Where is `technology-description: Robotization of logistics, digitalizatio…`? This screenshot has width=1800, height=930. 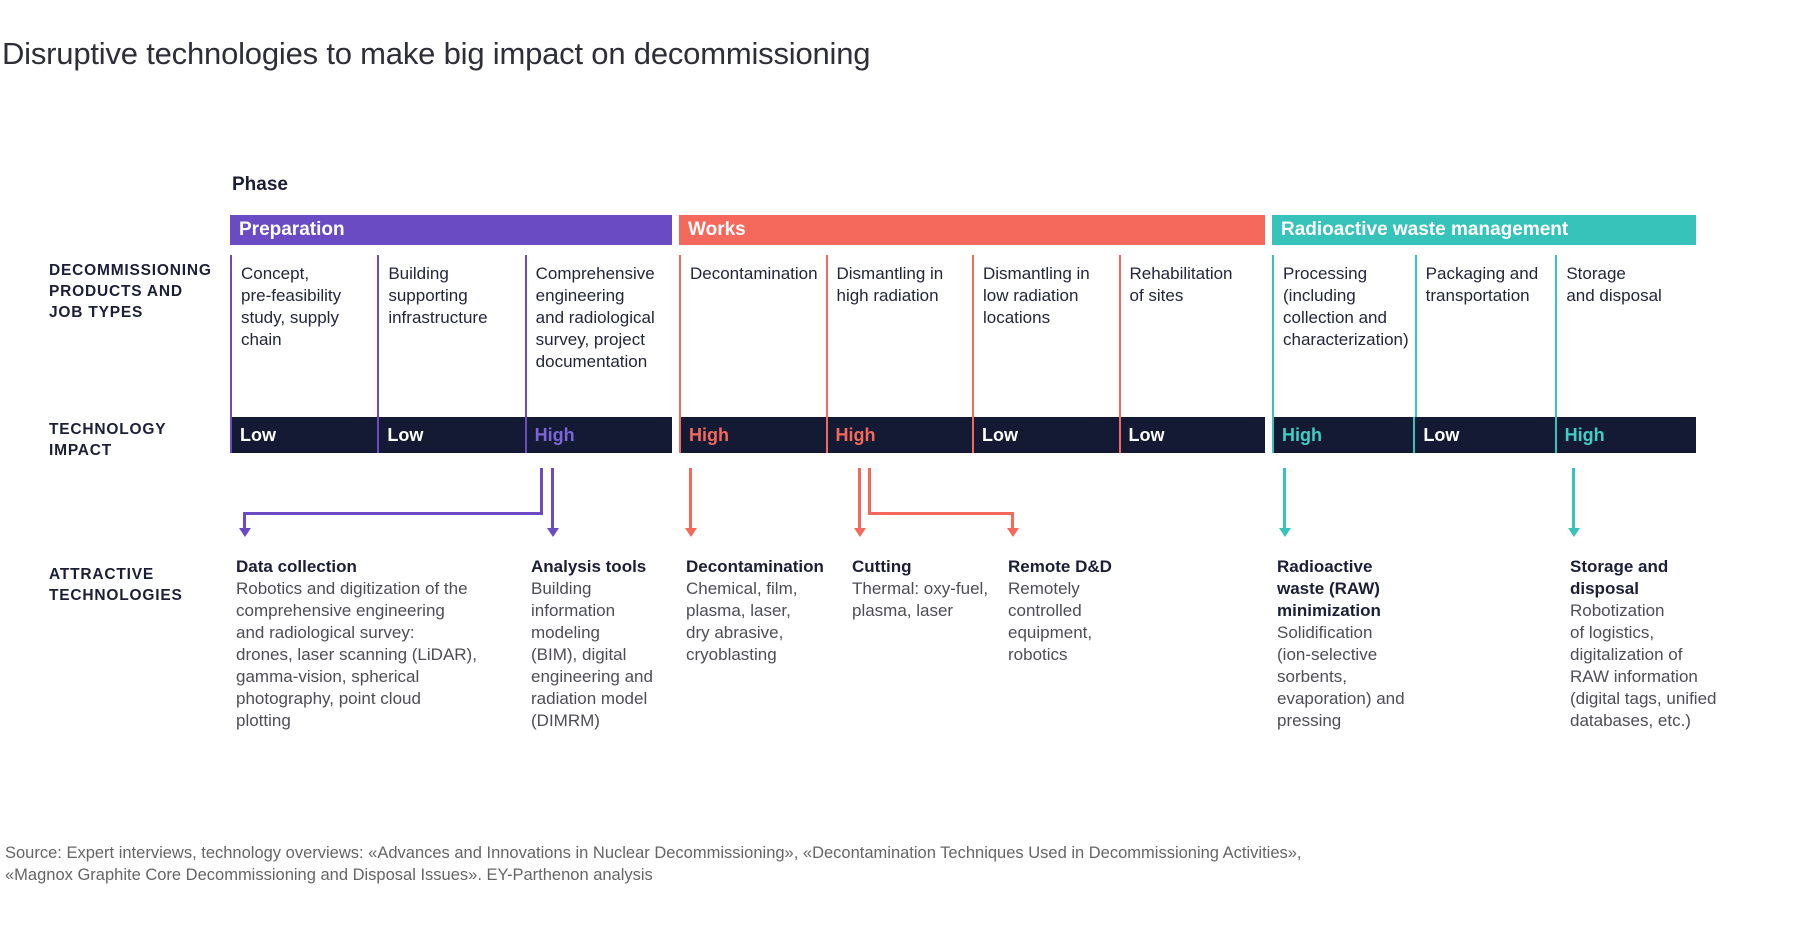 technology-description: Robotization of logistics, digitalizatio… is located at coordinates (1643, 665).